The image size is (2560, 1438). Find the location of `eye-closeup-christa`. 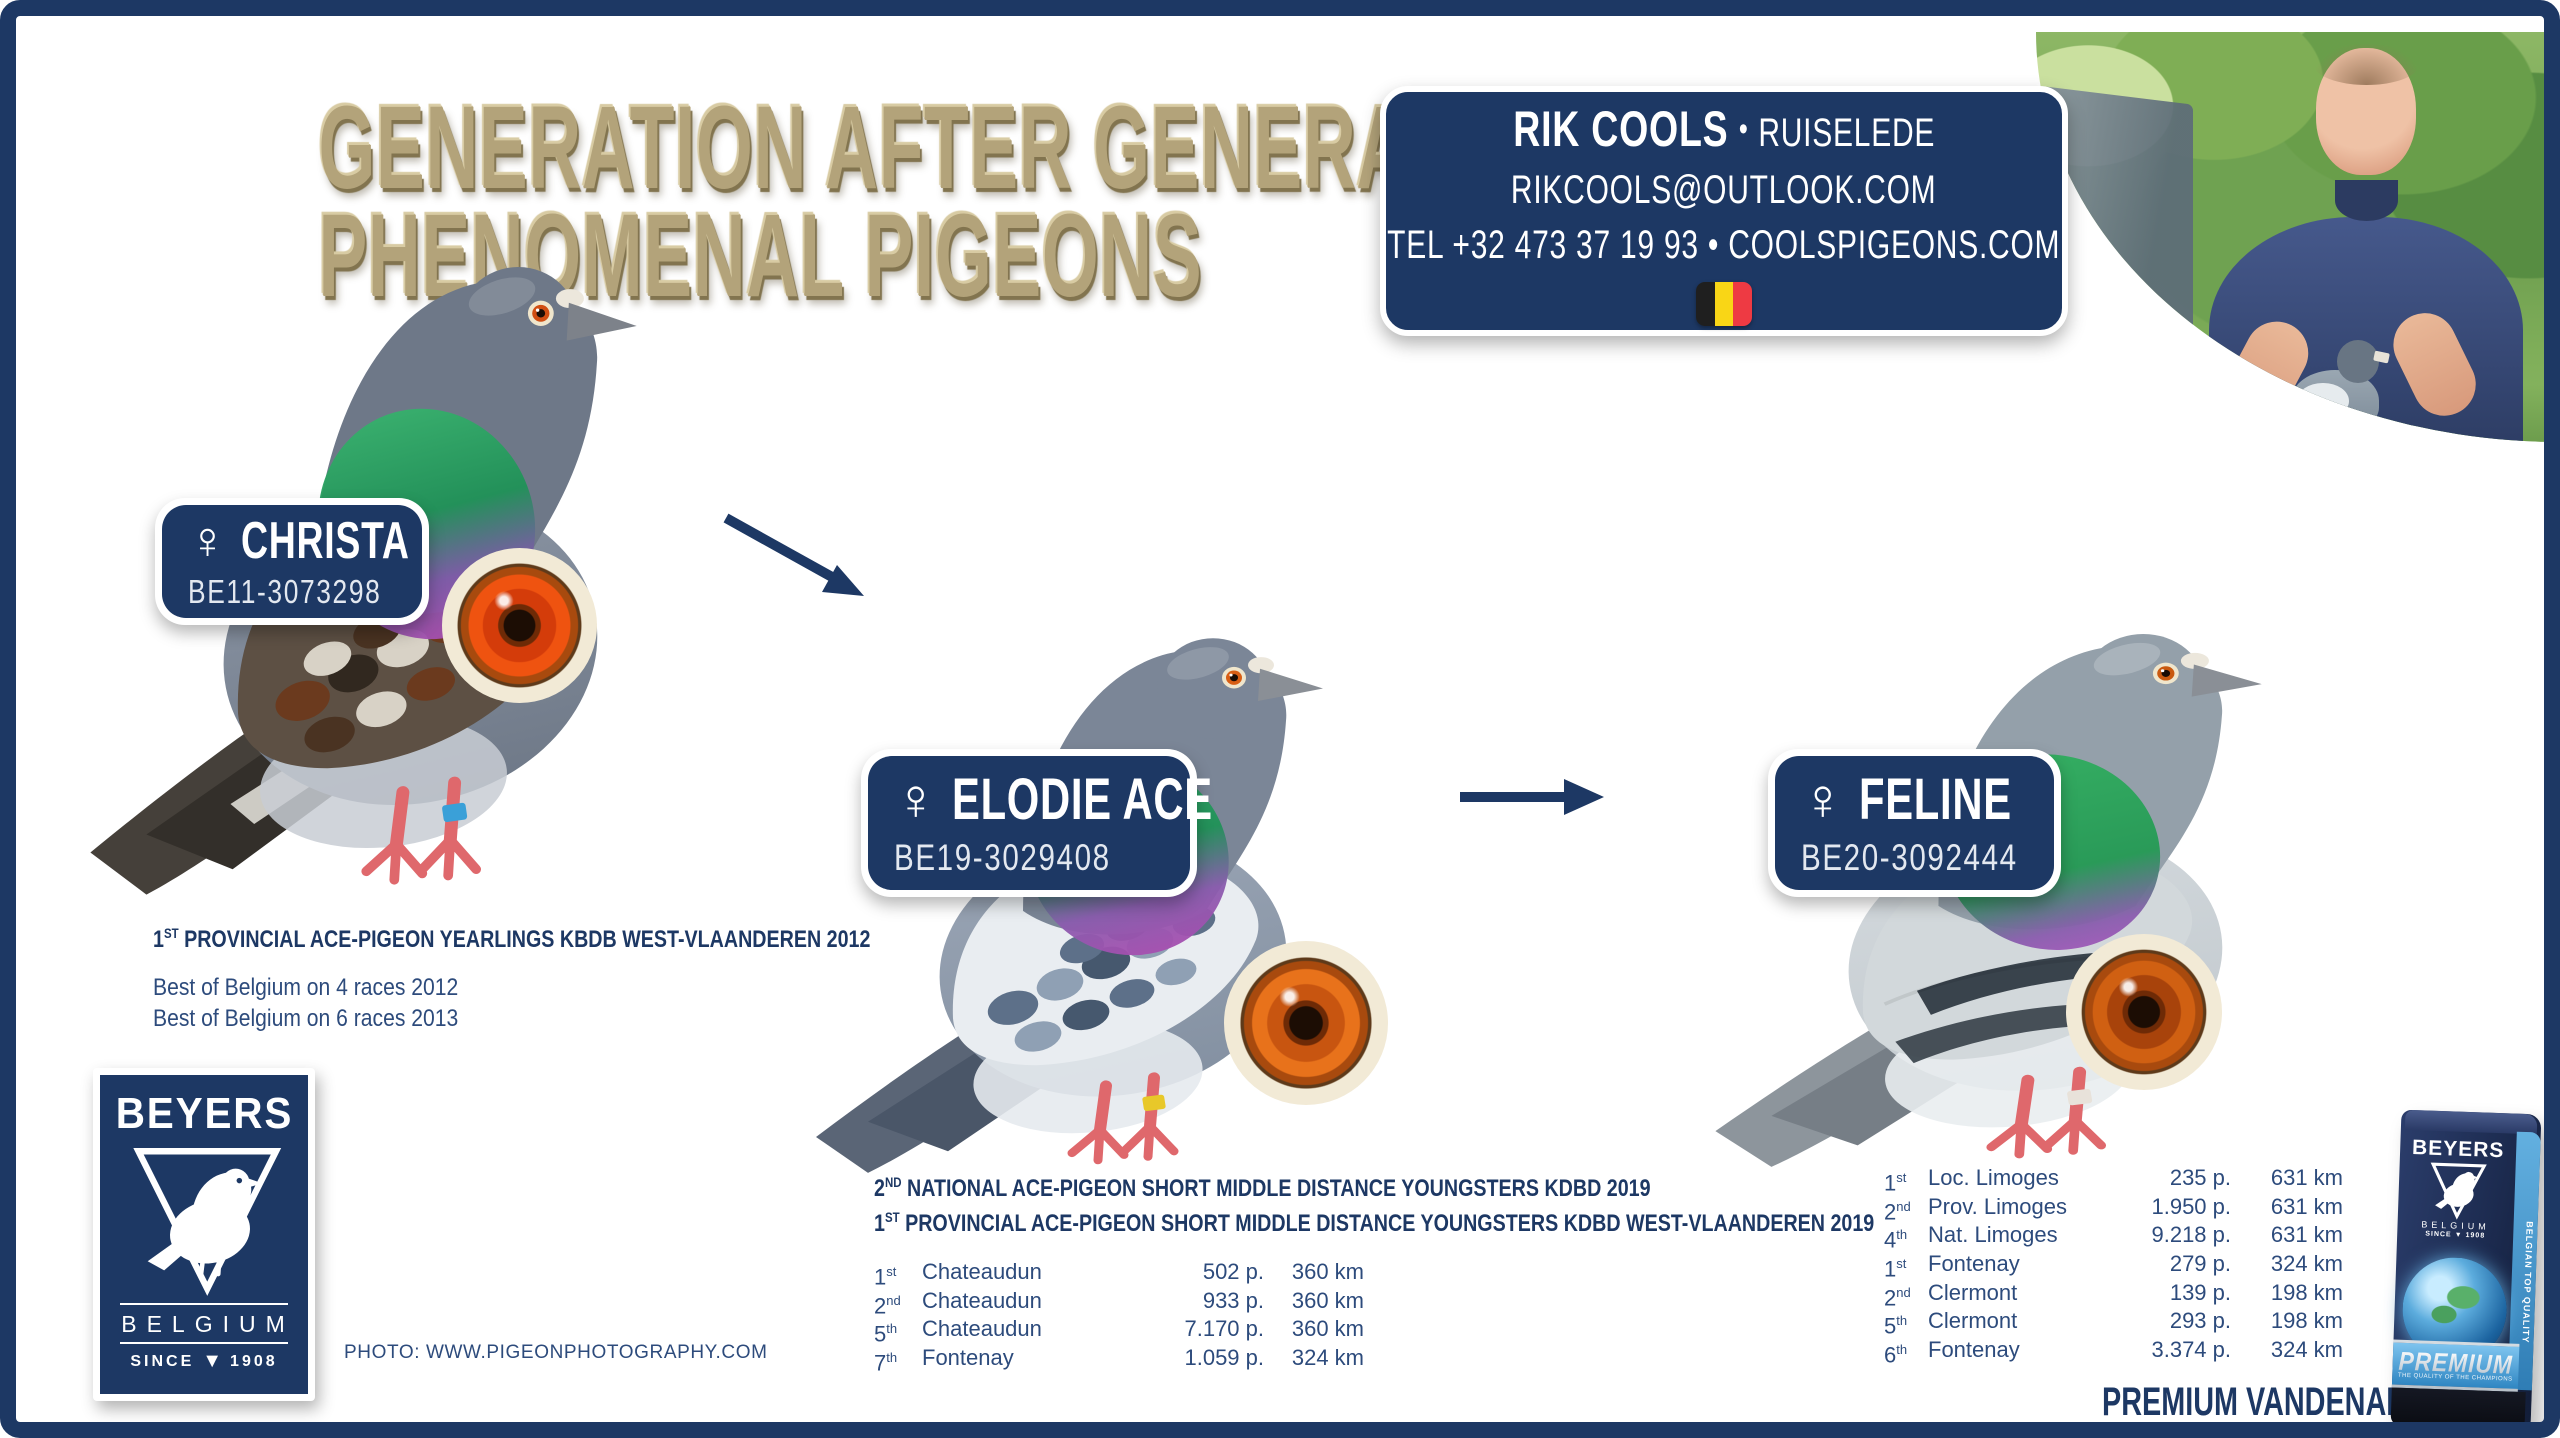

eye-closeup-christa is located at coordinates (519, 625).